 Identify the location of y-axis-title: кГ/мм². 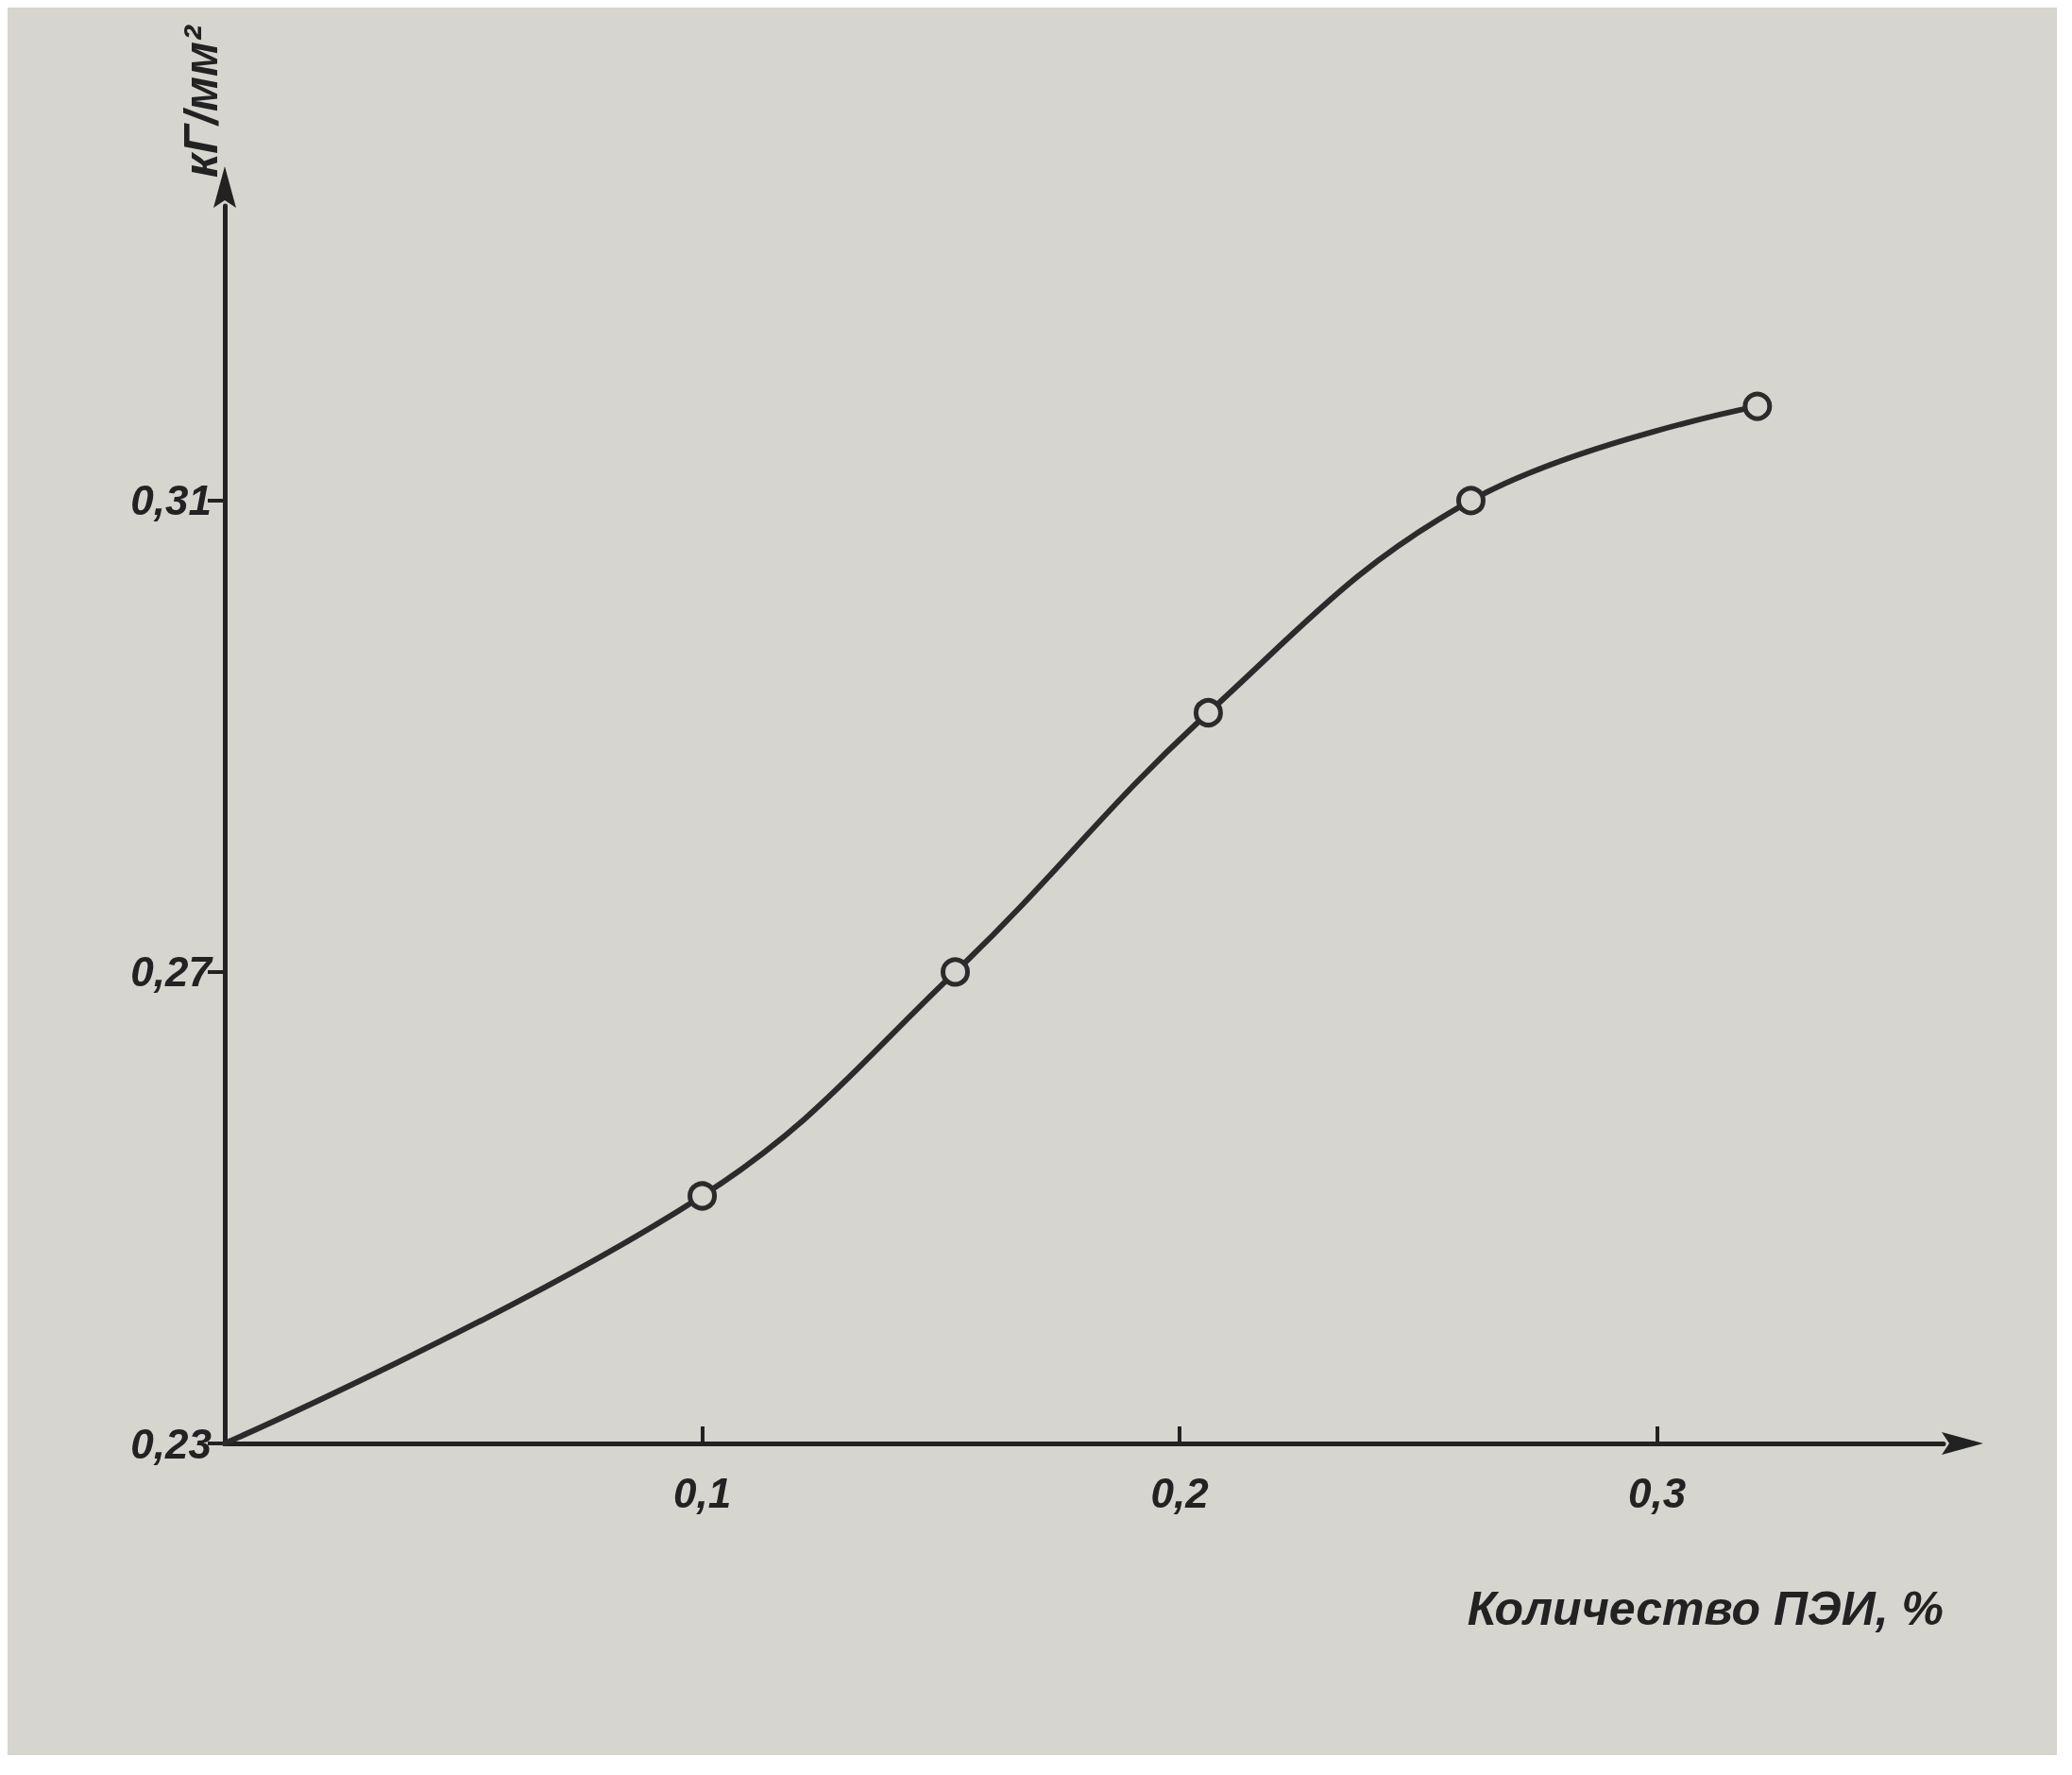
(202, 101).